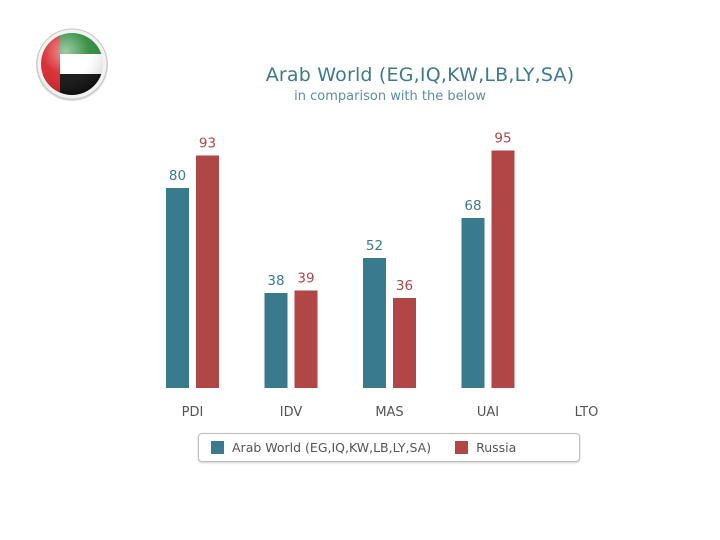  I want to click on x-tick-label-pdi: PDI, so click(193, 412).